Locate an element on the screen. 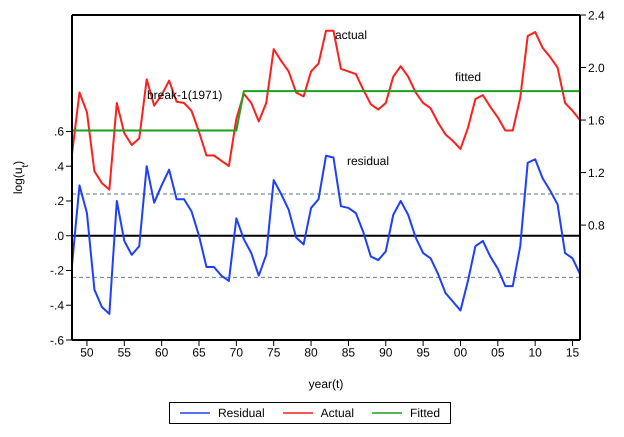 This screenshot has width=624, height=437. x-tick-label: 05 is located at coordinates (498, 353).